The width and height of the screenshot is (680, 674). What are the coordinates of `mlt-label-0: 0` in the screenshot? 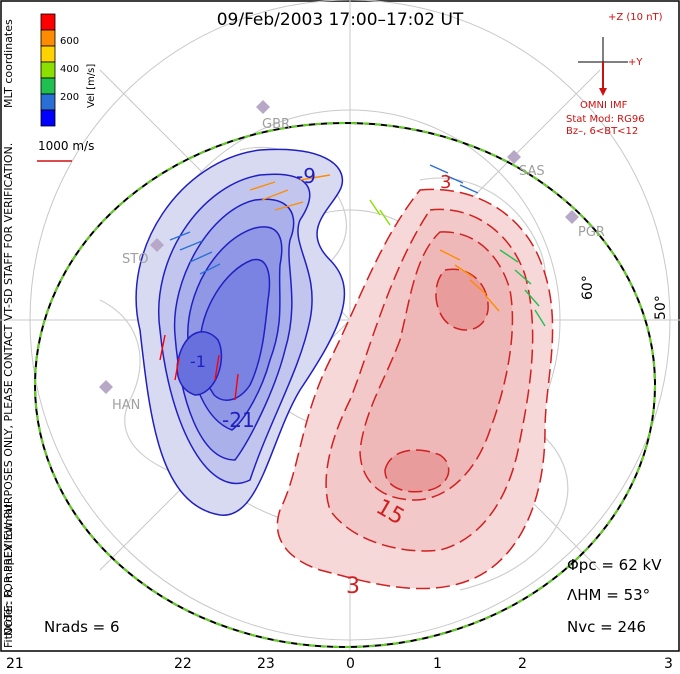 It's located at (350, 664).